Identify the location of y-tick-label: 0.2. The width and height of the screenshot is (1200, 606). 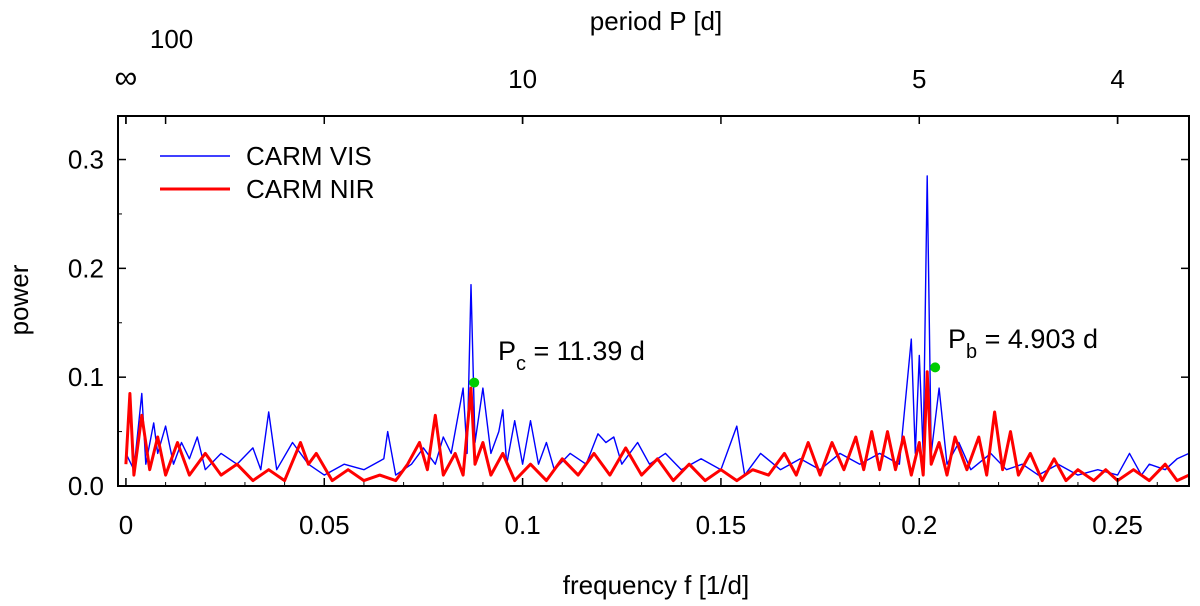
(86, 268).